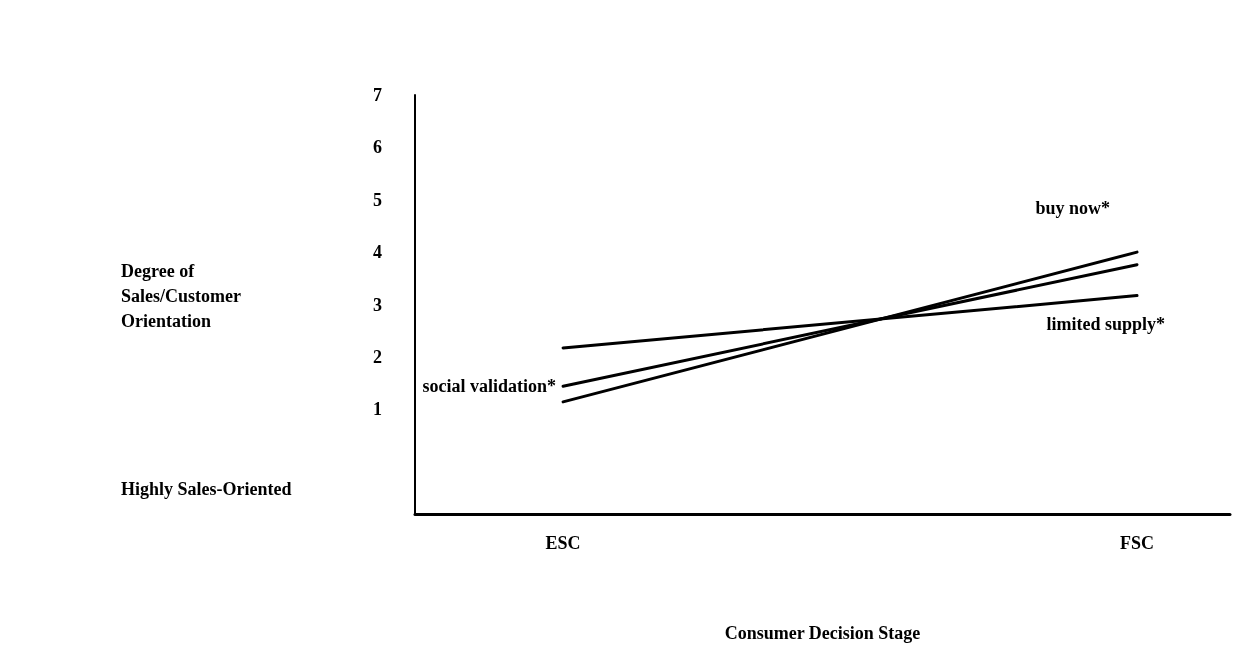  What do you see at coordinates (1106, 323) in the screenshot?
I see `series-label: limited supply*` at bounding box center [1106, 323].